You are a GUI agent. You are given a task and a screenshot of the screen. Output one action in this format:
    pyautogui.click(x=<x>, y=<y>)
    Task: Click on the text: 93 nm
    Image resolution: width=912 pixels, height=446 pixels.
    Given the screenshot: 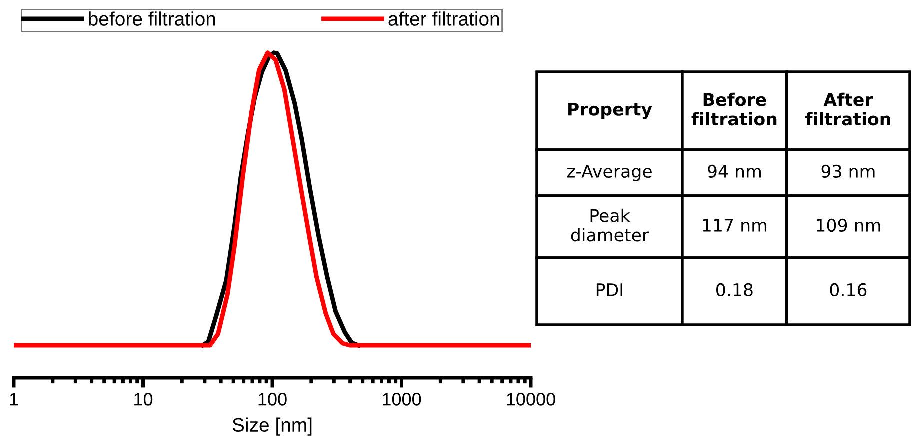 What is the action you would take?
    pyautogui.click(x=848, y=171)
    